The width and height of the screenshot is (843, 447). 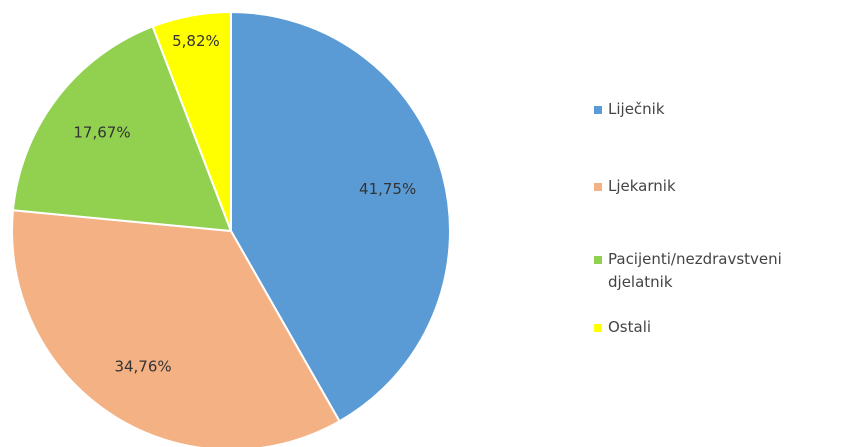 What do you see at coordinates (387, 189) in the screenshot?
I see `data-label: 41,75%` at bounding box center [387, 189].